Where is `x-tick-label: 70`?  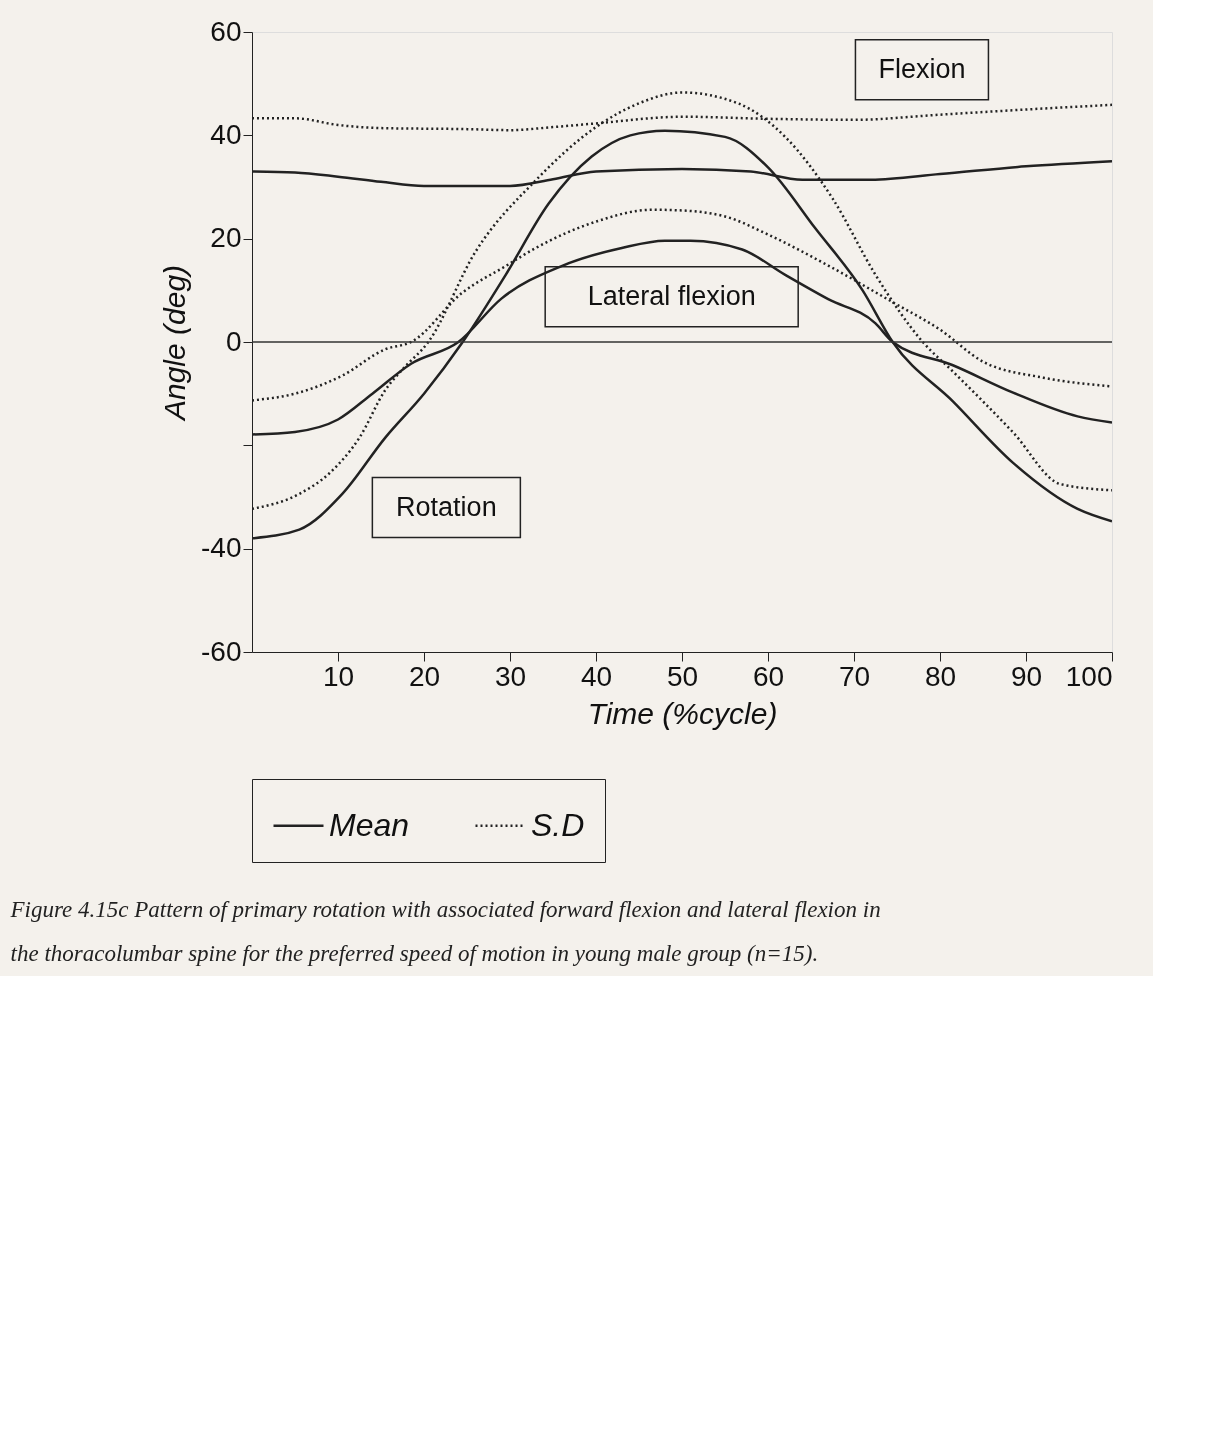
x-tick-label: 70 is located at coordinates (854, 676).